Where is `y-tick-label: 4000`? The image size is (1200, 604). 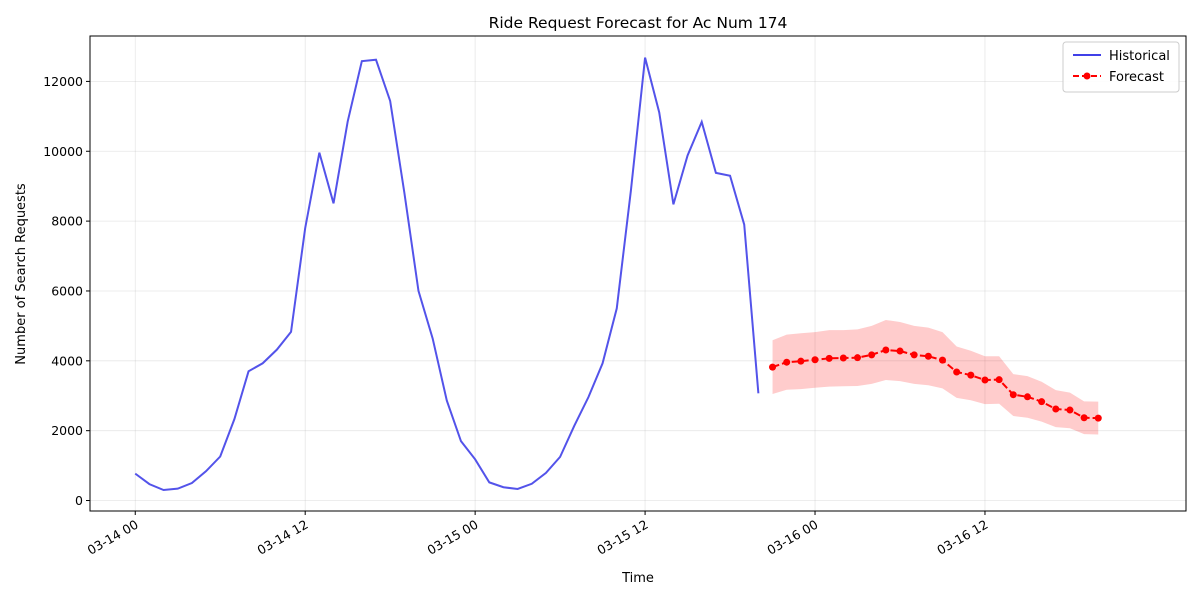 y-tick-label: 4000 is located at coordinates (67, 360).